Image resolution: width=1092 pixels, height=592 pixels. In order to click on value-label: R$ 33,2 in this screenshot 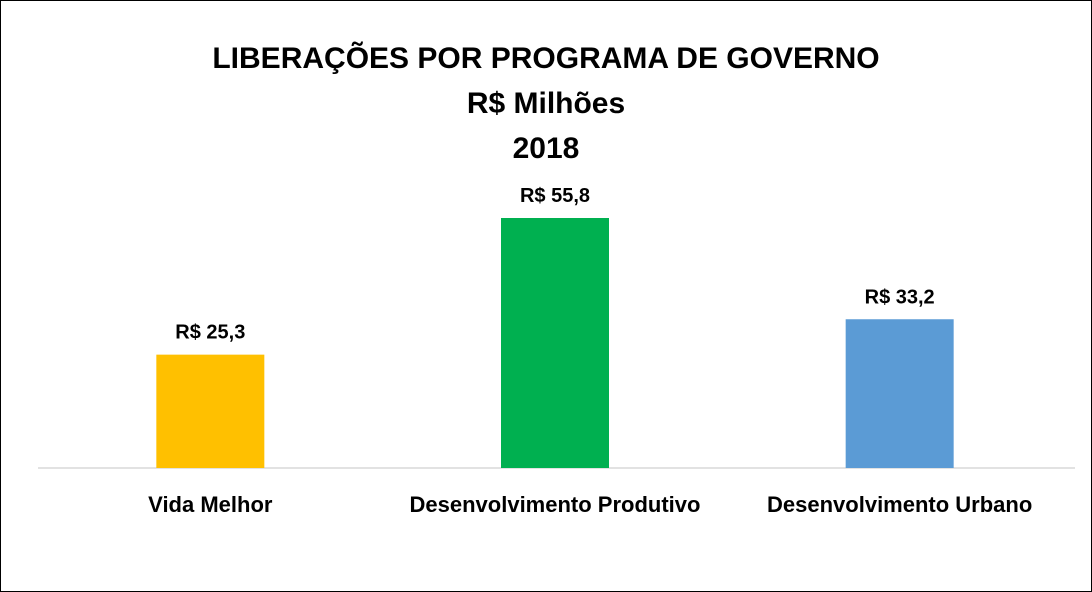, I will do `click(900, 297)`.